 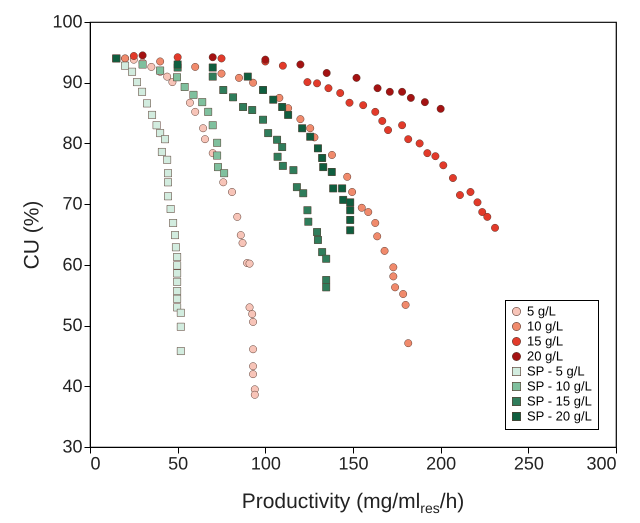 What do you see at coordinates (265, 464) in the screenshot?
I see `x-tick-label: 100` at bounding box center [265, 464].